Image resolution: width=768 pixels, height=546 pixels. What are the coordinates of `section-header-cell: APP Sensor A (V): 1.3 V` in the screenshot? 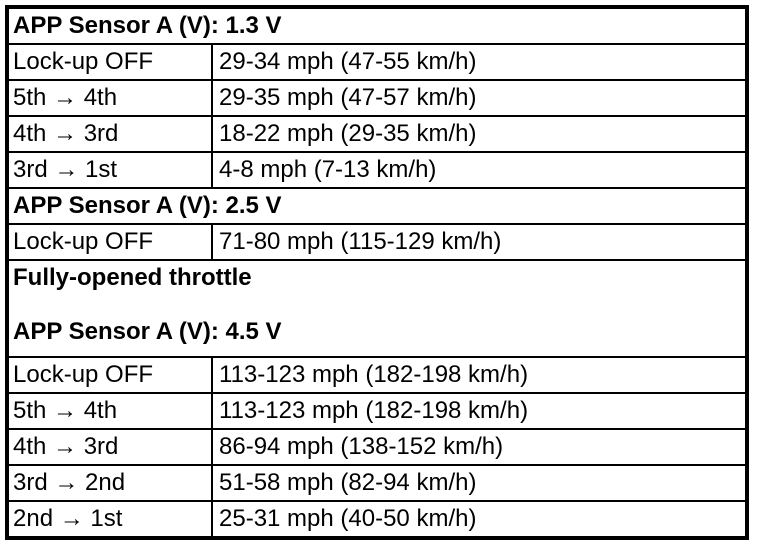 It's located at (377, 25).